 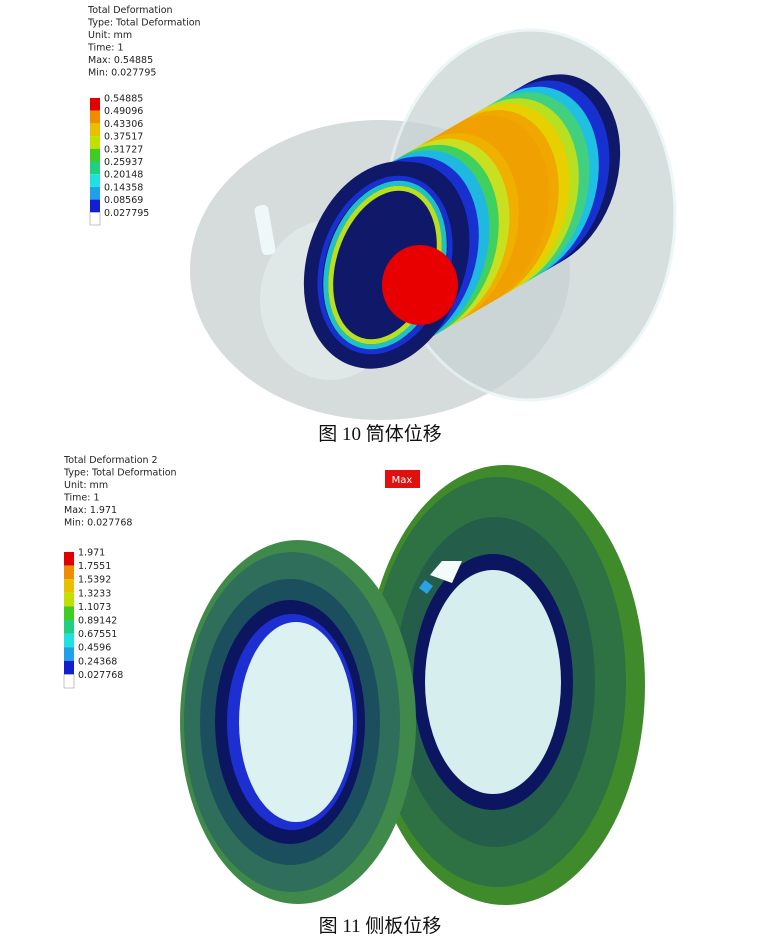 What do you see at coordinates (123, 162) in the screenshot?
I see `legend-label: 0.25937` at bounding box center [123, 162].